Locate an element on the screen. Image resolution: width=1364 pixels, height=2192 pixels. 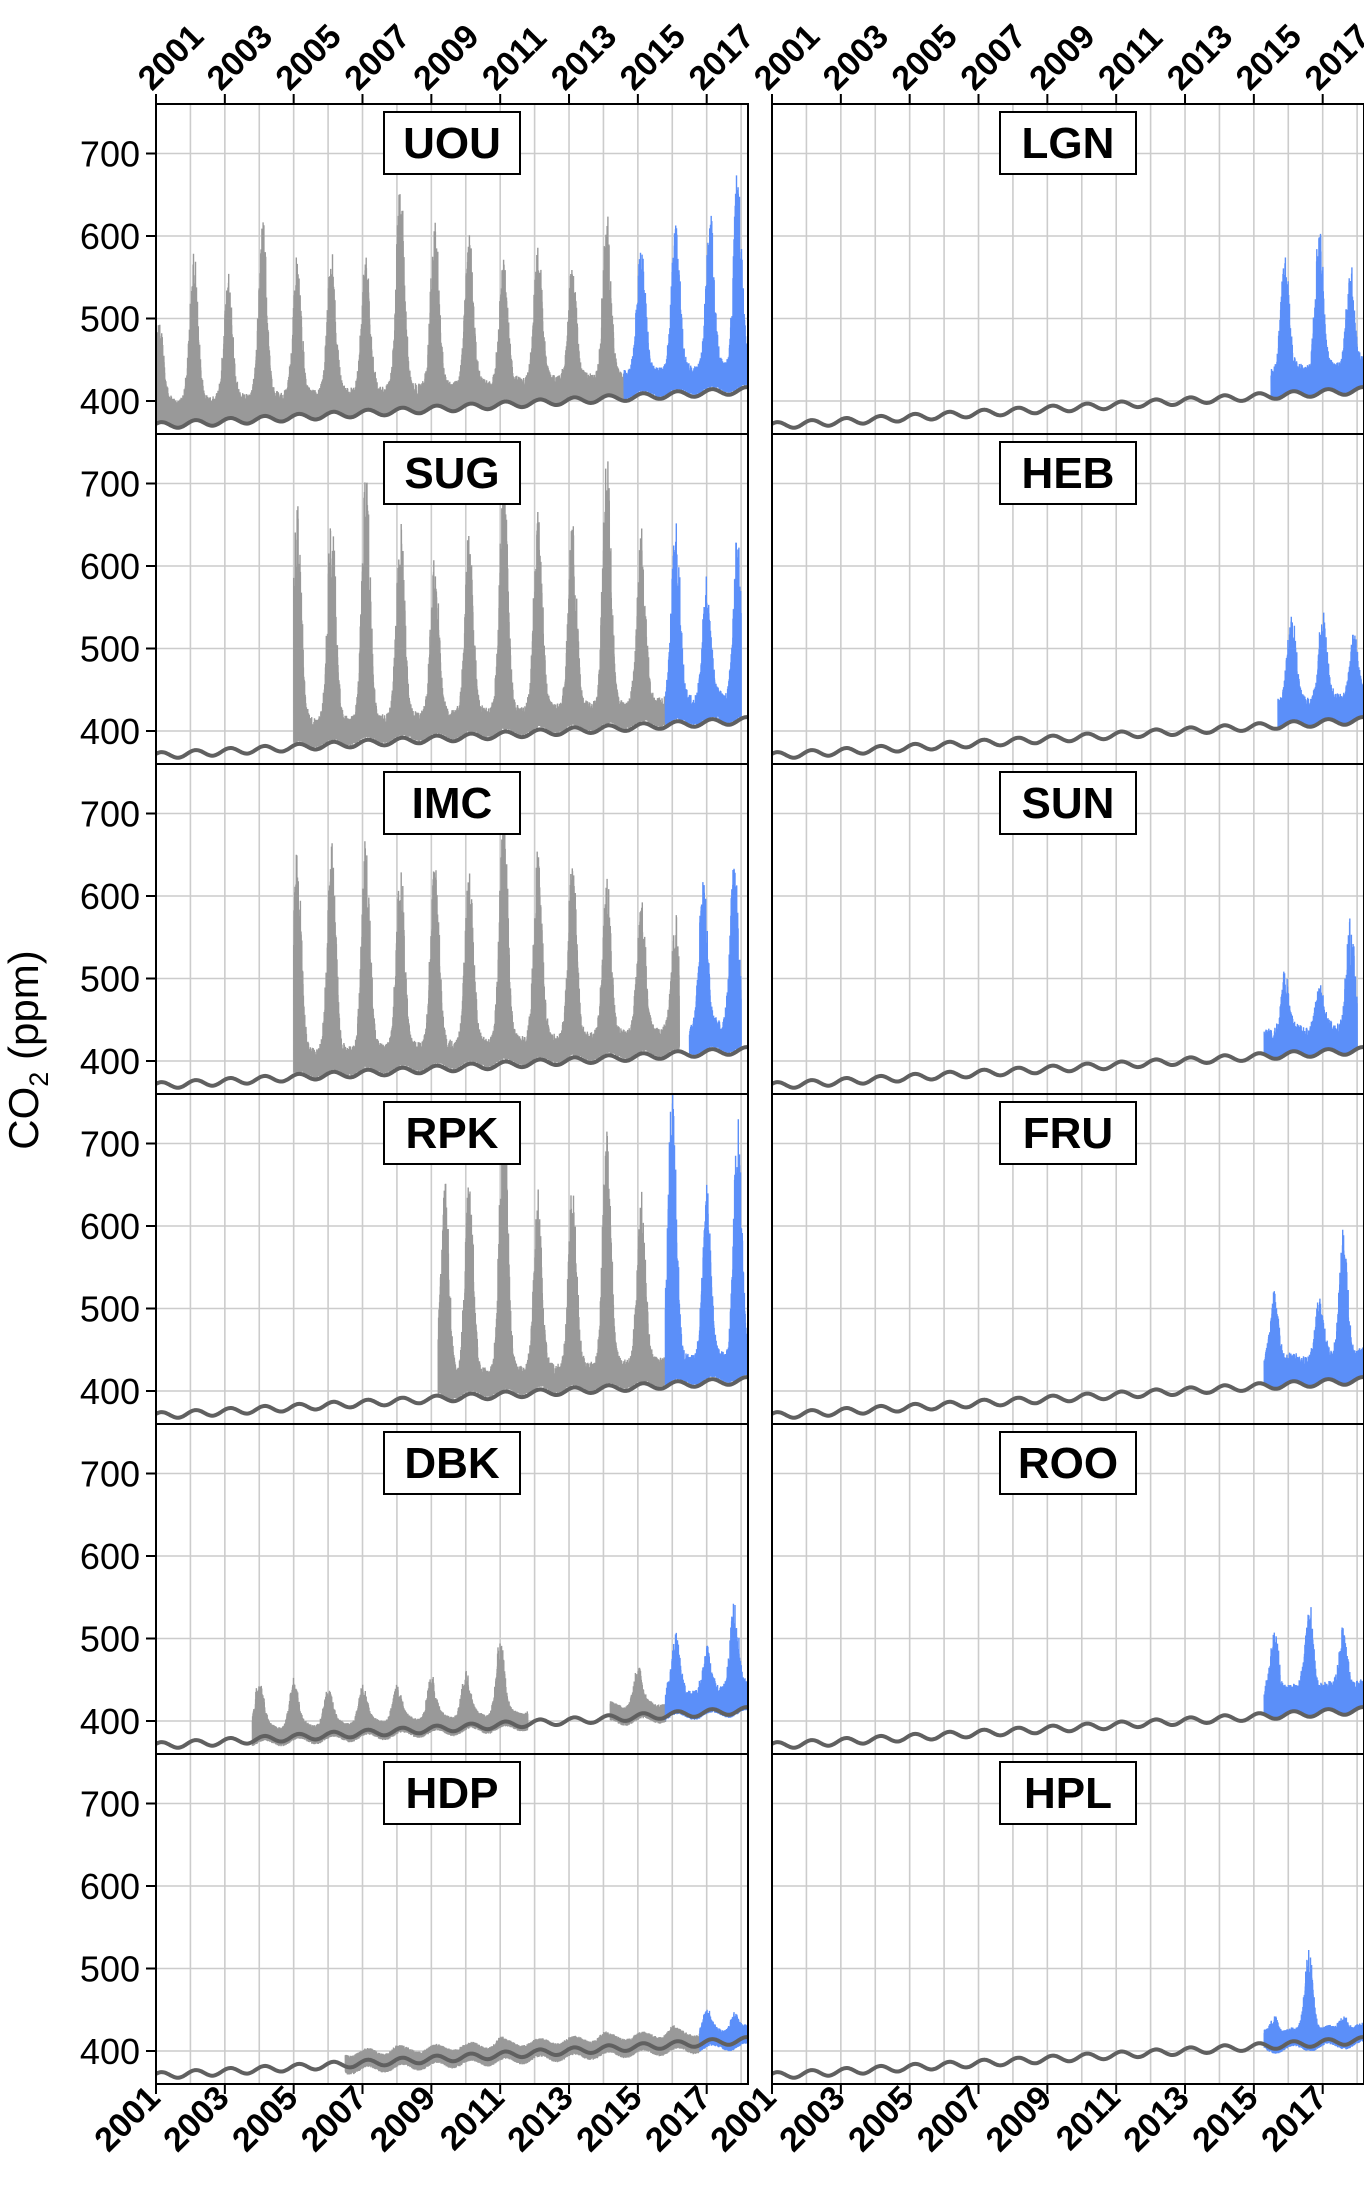
panel-label: SUG is located at coordinates (452, 473).